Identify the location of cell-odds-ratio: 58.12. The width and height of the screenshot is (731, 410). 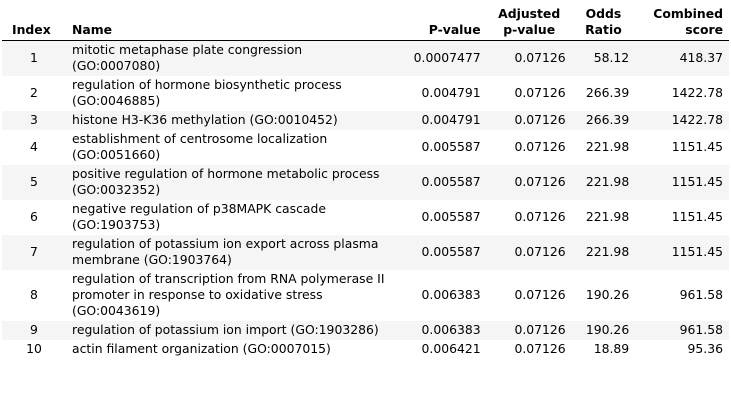
(611, 57).